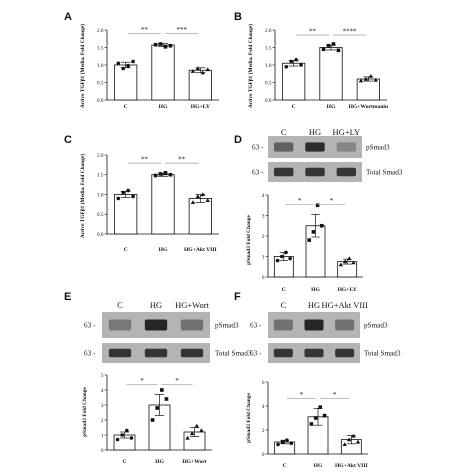 Image resolution: width=474 pixels, height=474 pixels. What do you see at coordinates (347, 290) in the screenshot?
I see `category-label: HG+LY` at bounding box center [347, 290].